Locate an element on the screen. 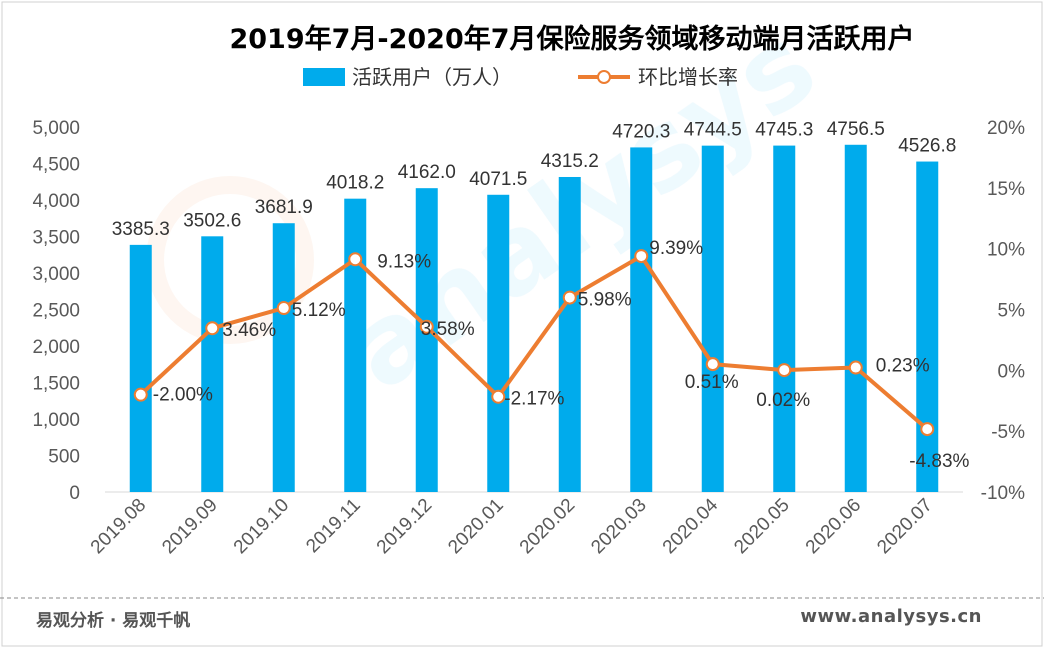 This screenshot has height=648, width=1044. legend-bar-swatch is located at coordinates (324, 77).